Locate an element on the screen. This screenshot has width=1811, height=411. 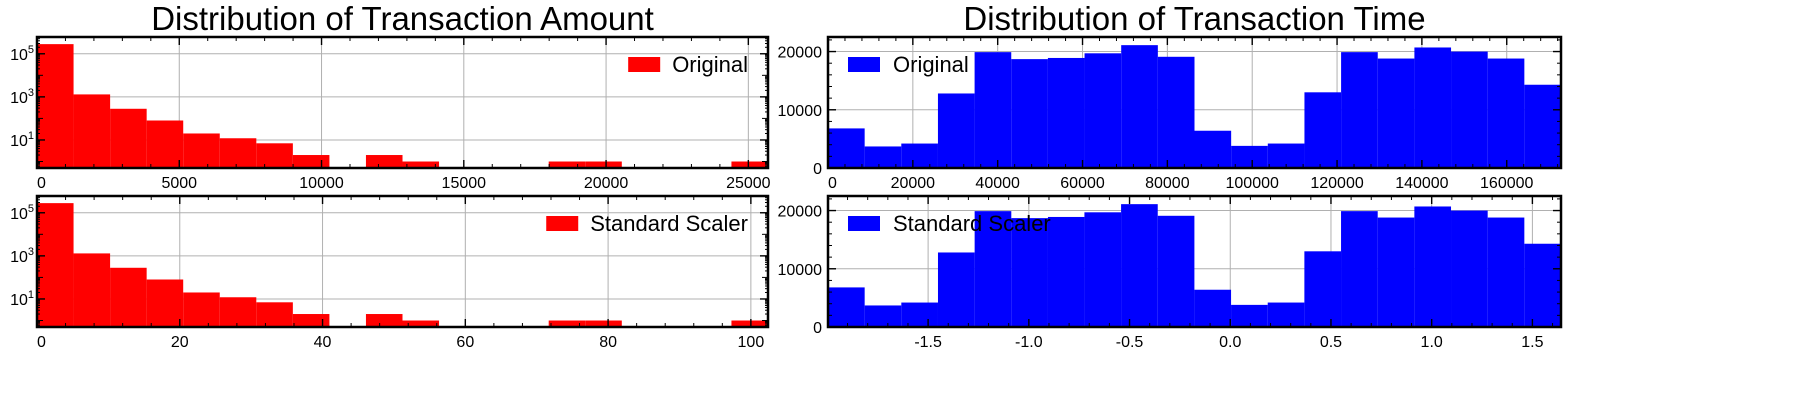
legend: Original is located at coordinates (908, 64).